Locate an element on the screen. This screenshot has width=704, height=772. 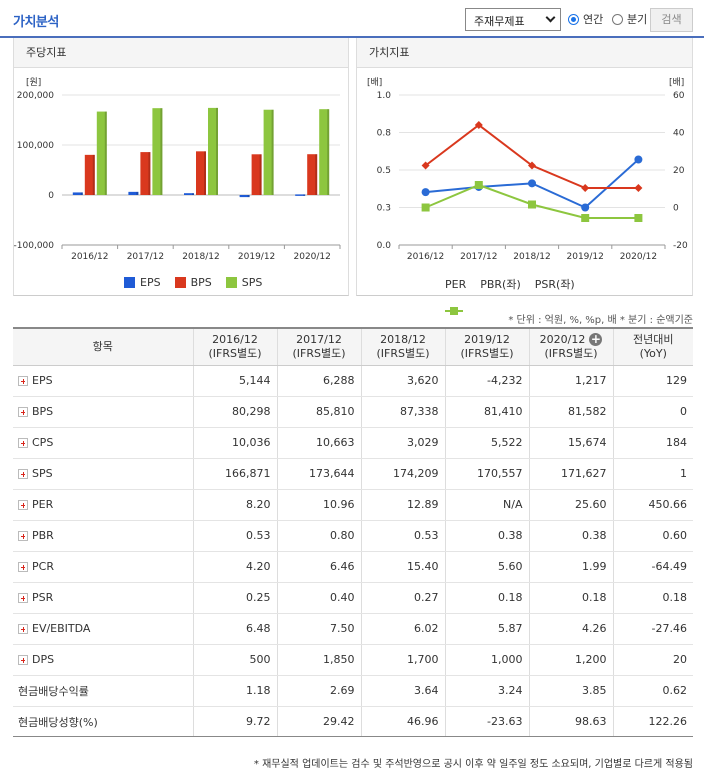
radio-quarter: 분기 is located at coordinates (629, 19).